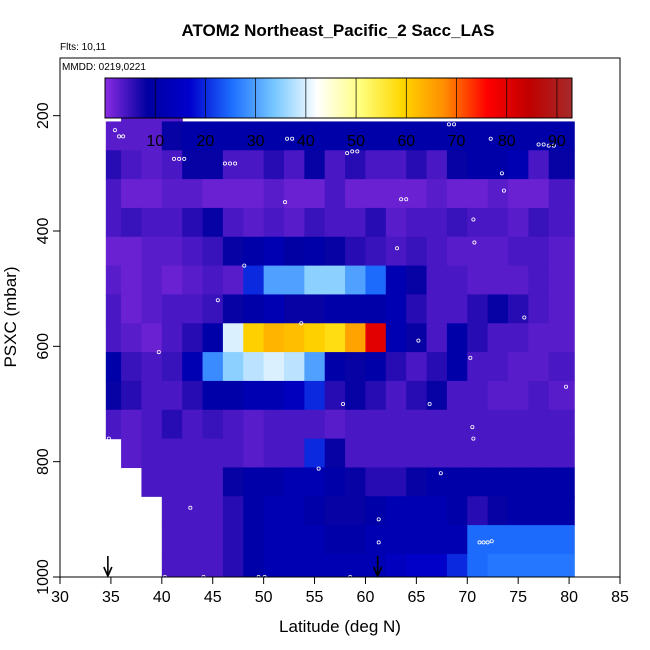 This screenshot has width=650, height=650. I want to click on colorbar-tick-label: 20, so click(206, 141).